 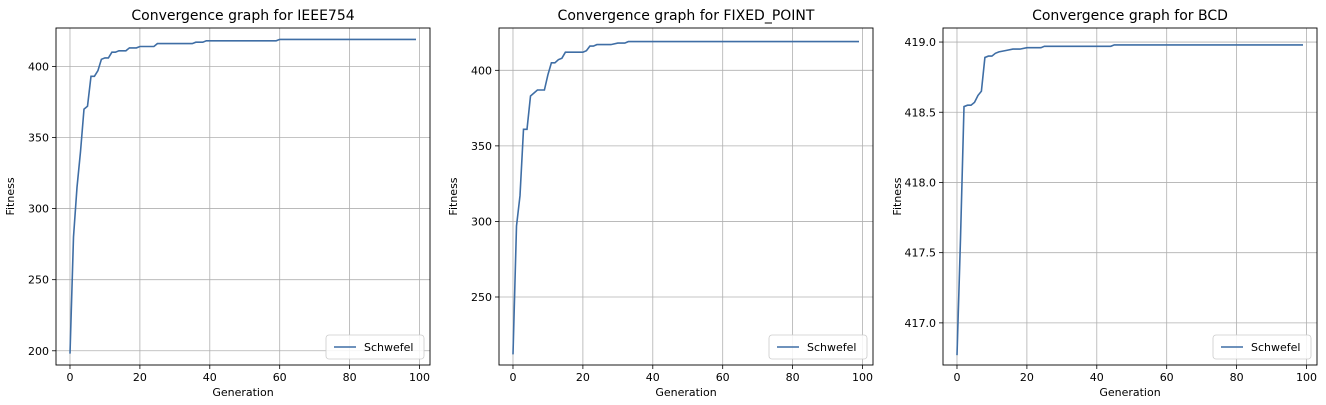 What do you see at coordinates (921, 182) in the screenshot?
I see `y-tick-label: 418.0` at bounding box center [921, 182].